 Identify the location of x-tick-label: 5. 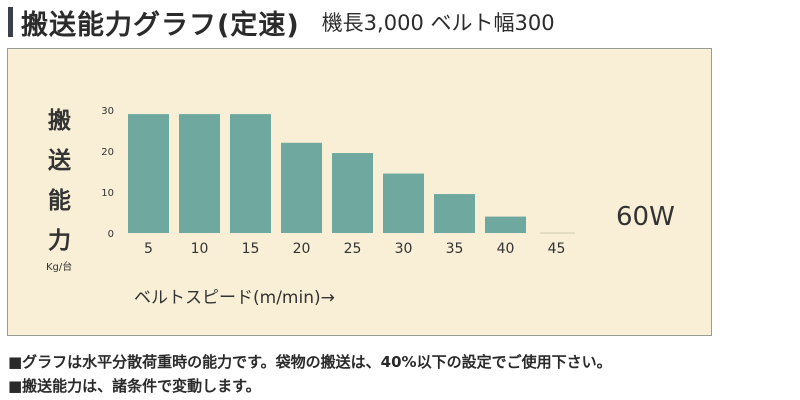
(148, 249).